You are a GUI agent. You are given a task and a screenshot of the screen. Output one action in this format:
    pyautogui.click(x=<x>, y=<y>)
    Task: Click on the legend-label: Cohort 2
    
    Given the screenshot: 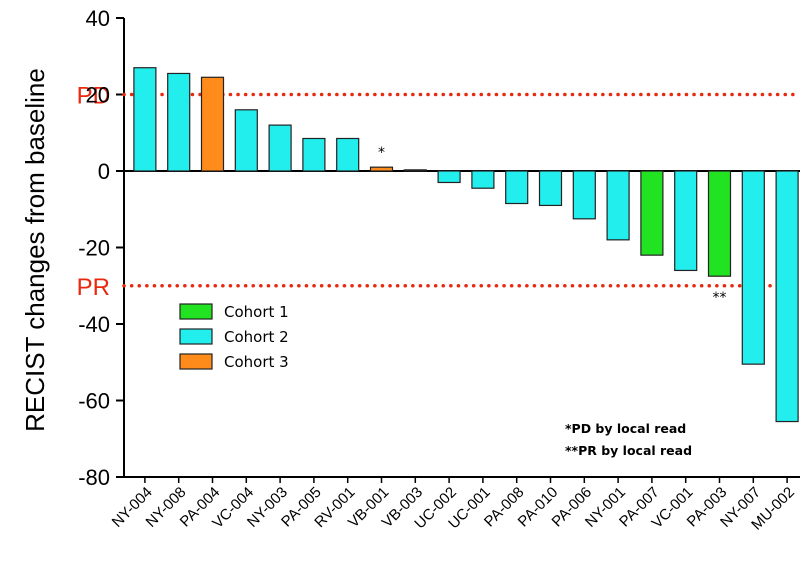 What is the action you would take?
    pyautogui.click(x=256, y=337)
    